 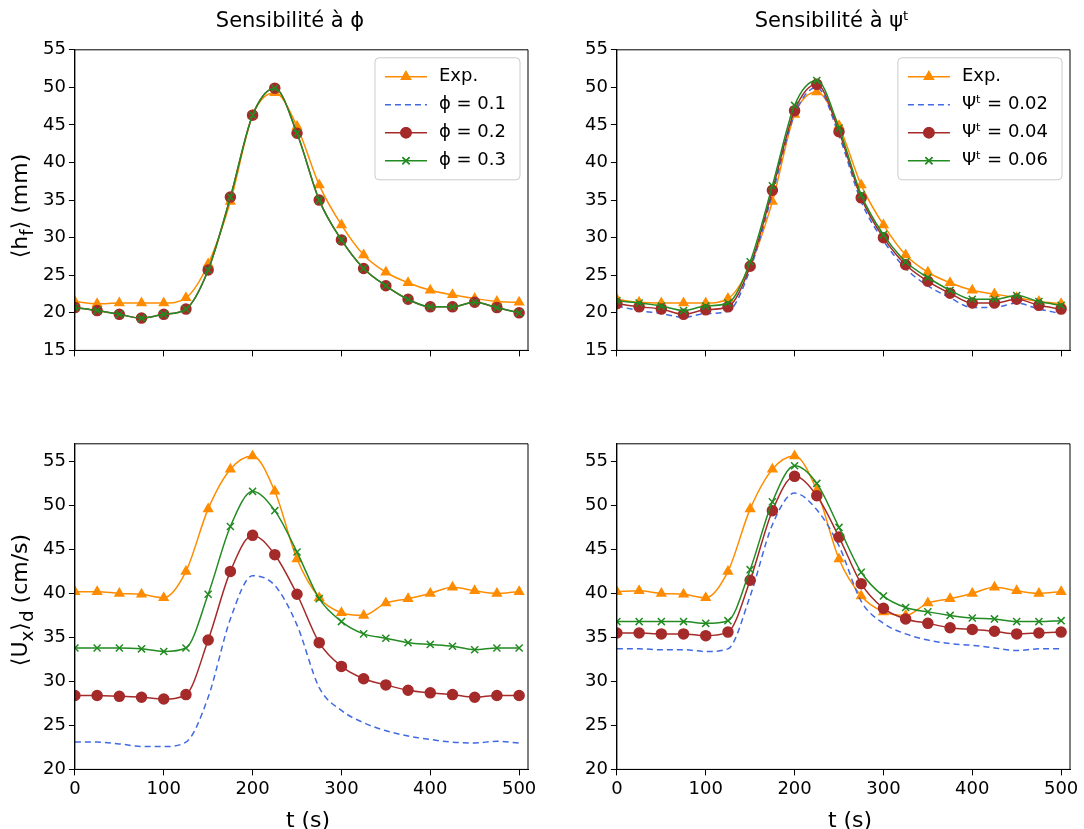 What do you see at coordinates (1005, 103) in the screenshot?
I see `legend-label: Ψᵗ = 0.02` at bounding box center [1005, 103].